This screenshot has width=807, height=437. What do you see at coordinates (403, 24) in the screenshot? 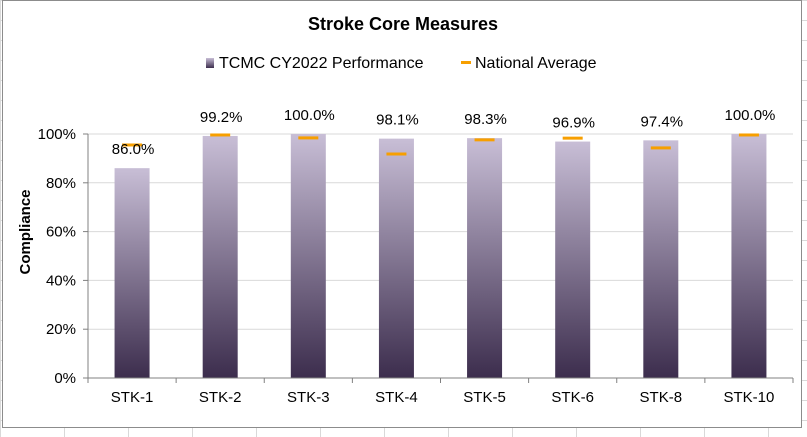
I see `chart-title: Stroke Core Measures` at bounding box center [403, 24].